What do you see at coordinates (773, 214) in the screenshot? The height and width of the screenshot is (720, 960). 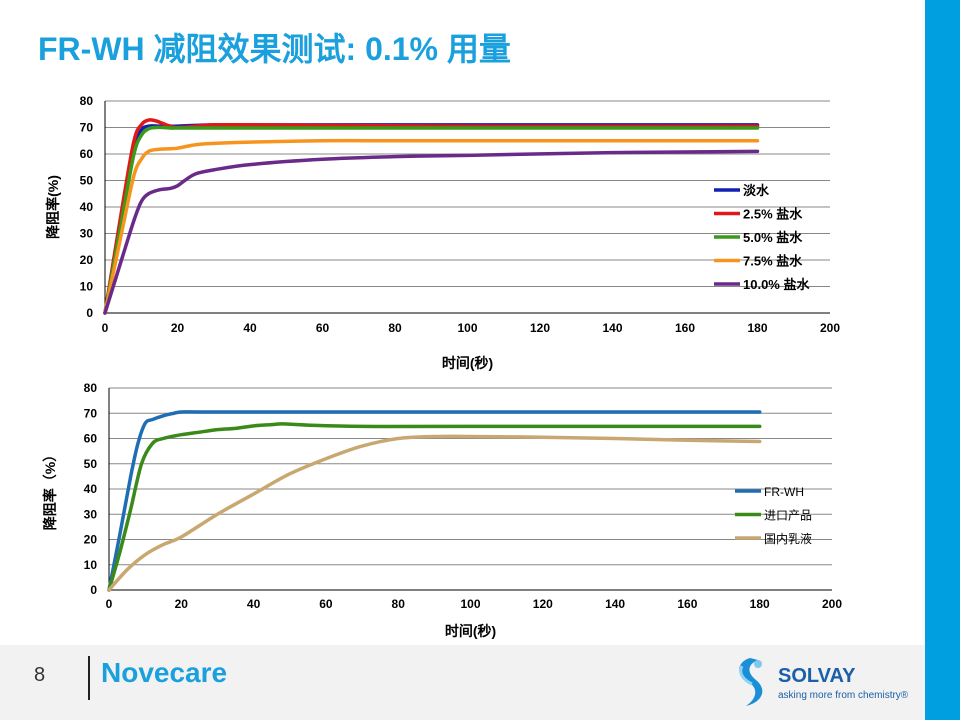 I see `legend-label: 2.5% 盐水` at bounding box center [773, 214].